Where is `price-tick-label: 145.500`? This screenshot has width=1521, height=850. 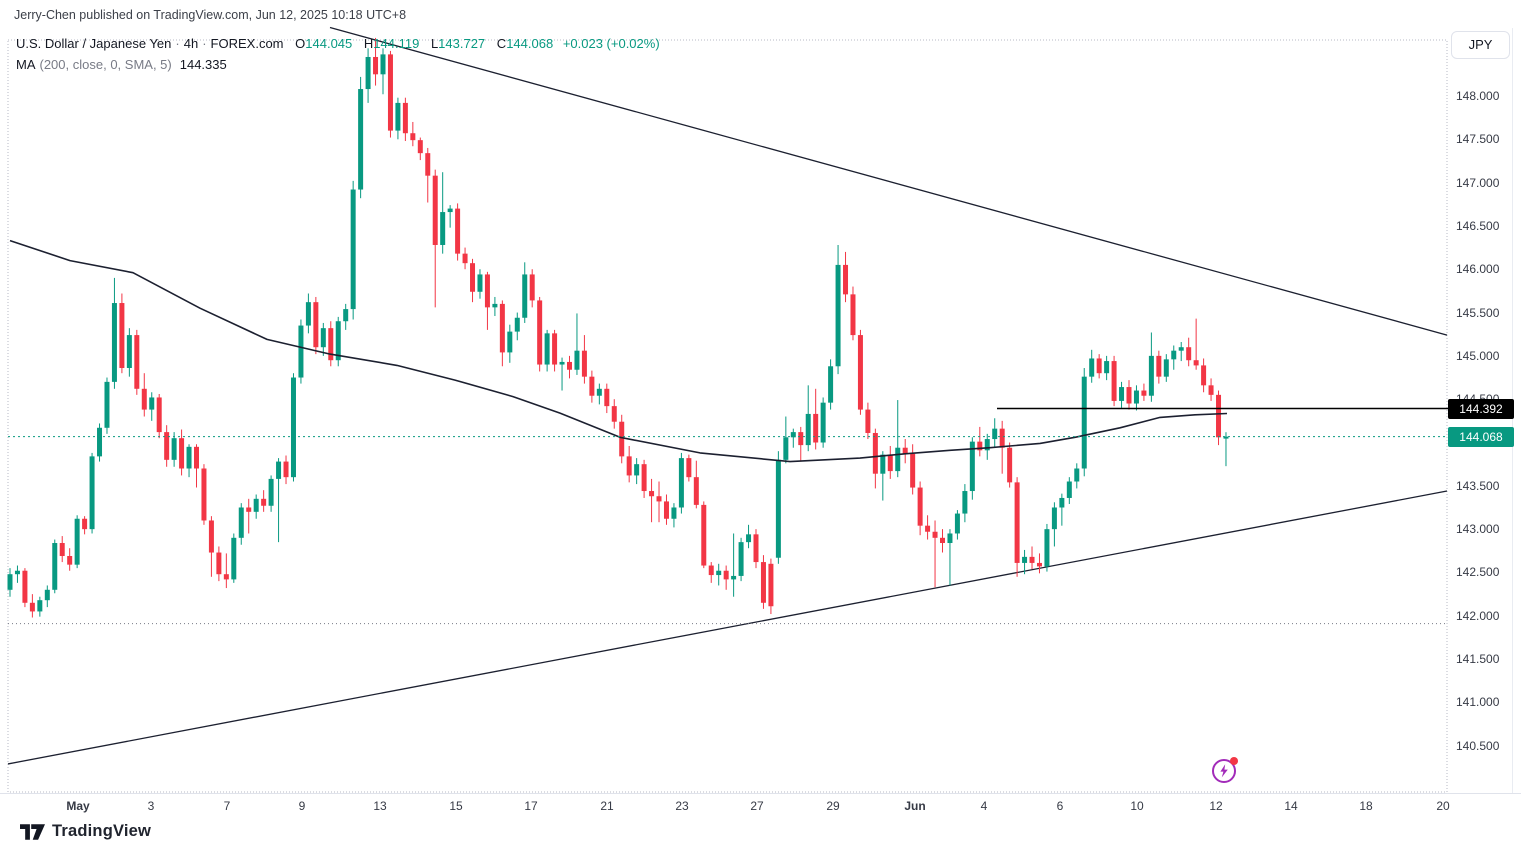
price-tick-label: 145.500 is located at coordinates (1478, 312).